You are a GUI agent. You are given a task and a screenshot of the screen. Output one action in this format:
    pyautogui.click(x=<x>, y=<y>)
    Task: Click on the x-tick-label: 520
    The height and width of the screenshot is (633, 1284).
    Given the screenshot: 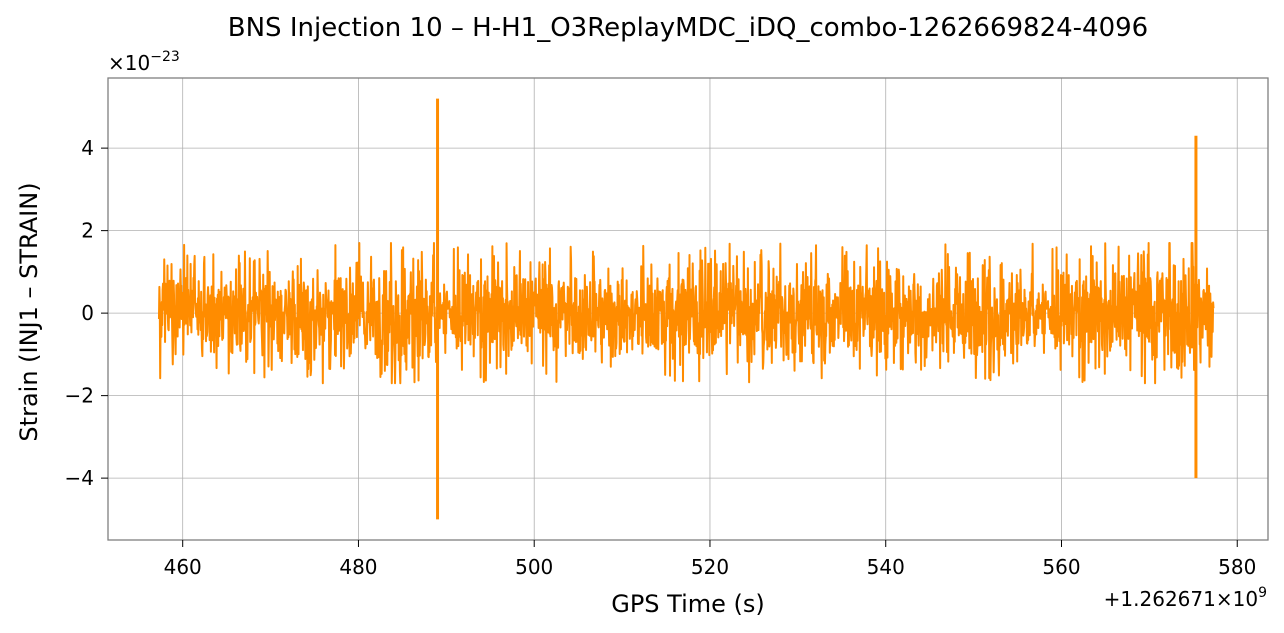 What is the action you would take?
    pyautogui.click(x=710, y=567)
    